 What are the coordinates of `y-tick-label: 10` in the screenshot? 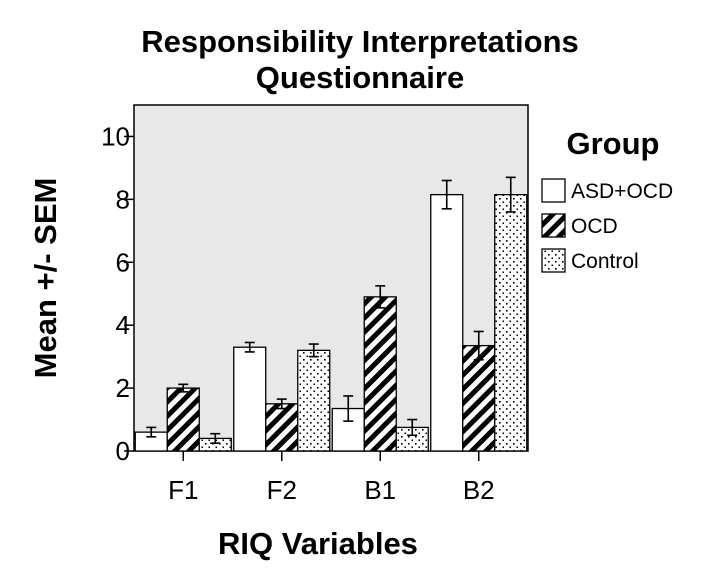 It's located at (115, 136).